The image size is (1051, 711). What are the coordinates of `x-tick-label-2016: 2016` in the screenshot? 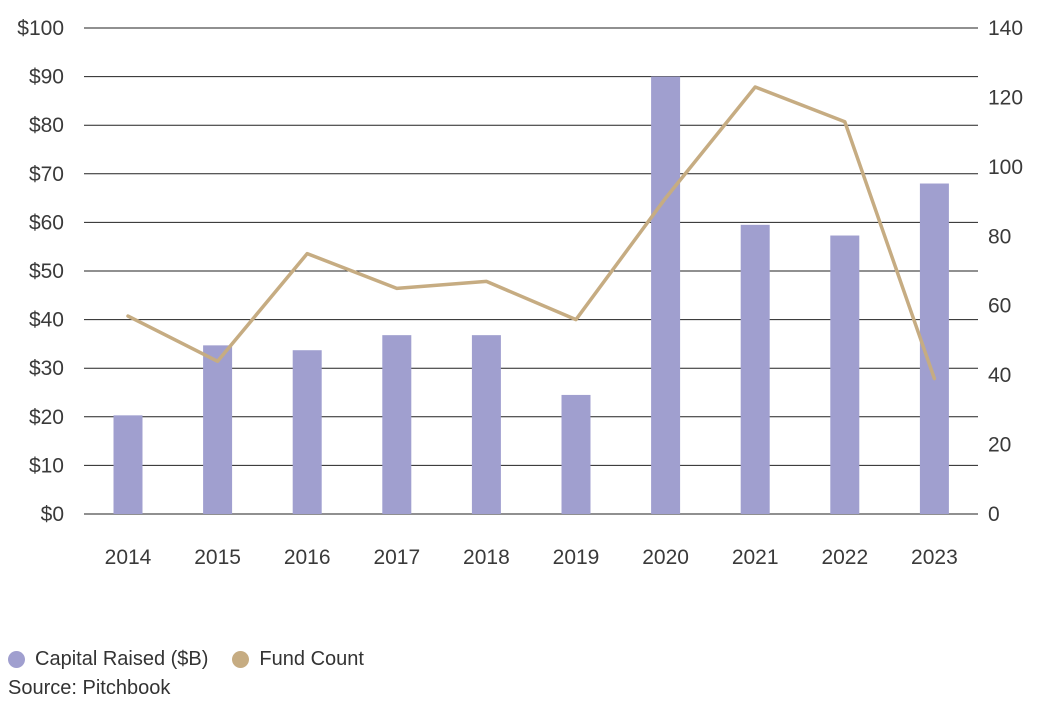 It's located at (307, 557).